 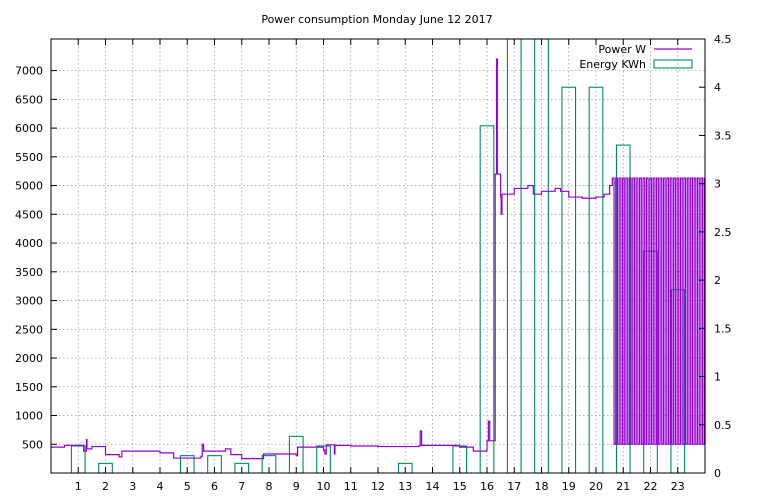 I want to click on y2-tick-label: 4, so click(x=717, y=87).